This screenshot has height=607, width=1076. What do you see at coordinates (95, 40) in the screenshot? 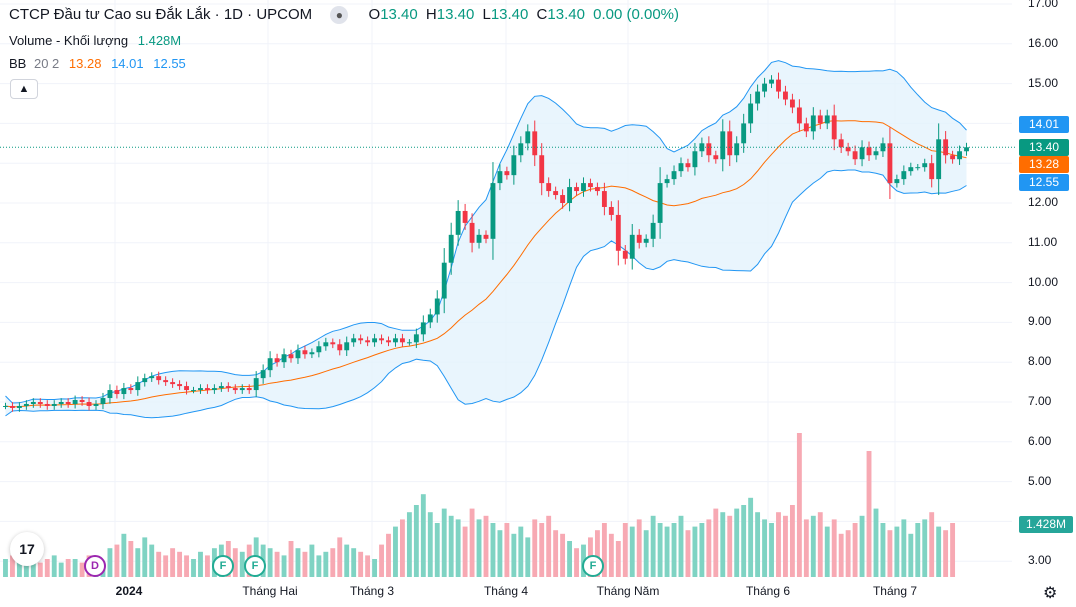
I see `volume-legend: Volume - Khối lượng 1.428M` at bounding box center [95, 40].